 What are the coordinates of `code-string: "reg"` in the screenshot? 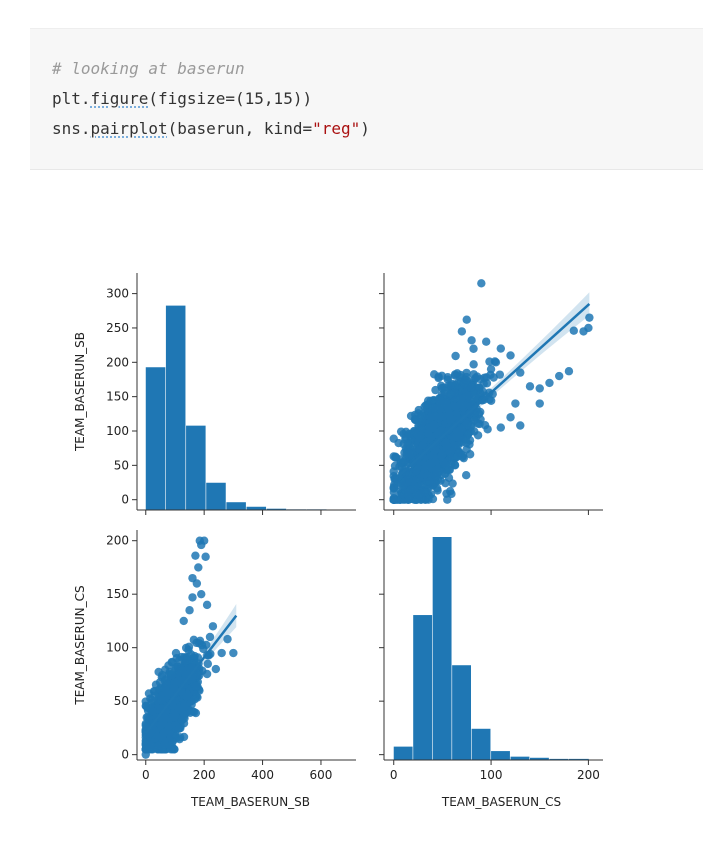 It's located at (336, 128).